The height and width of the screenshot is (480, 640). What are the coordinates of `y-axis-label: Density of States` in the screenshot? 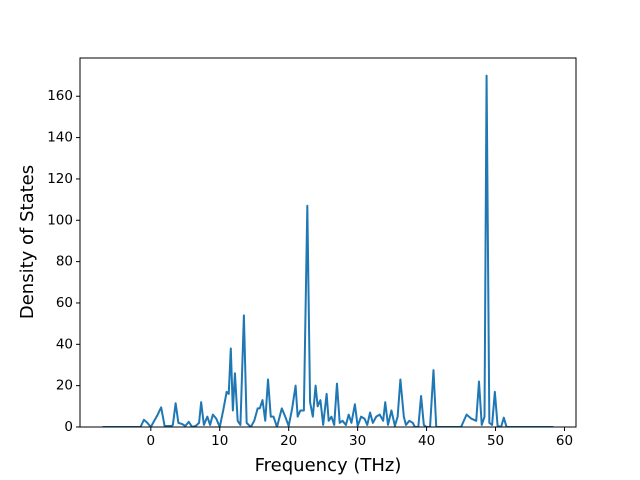 It's located at (27, 242).